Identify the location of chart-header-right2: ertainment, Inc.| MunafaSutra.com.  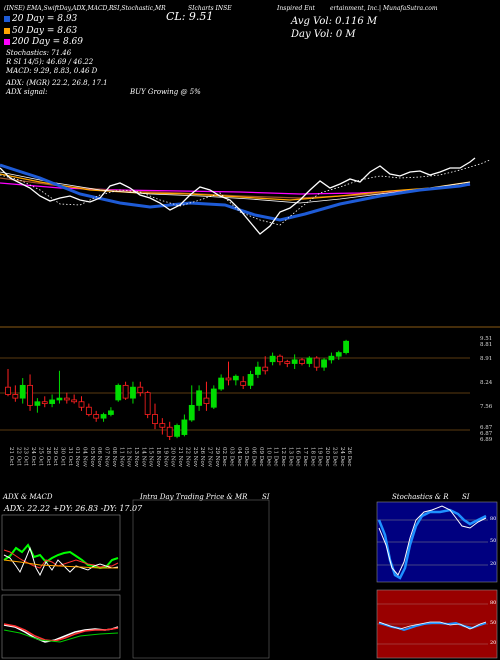
(384, 8).